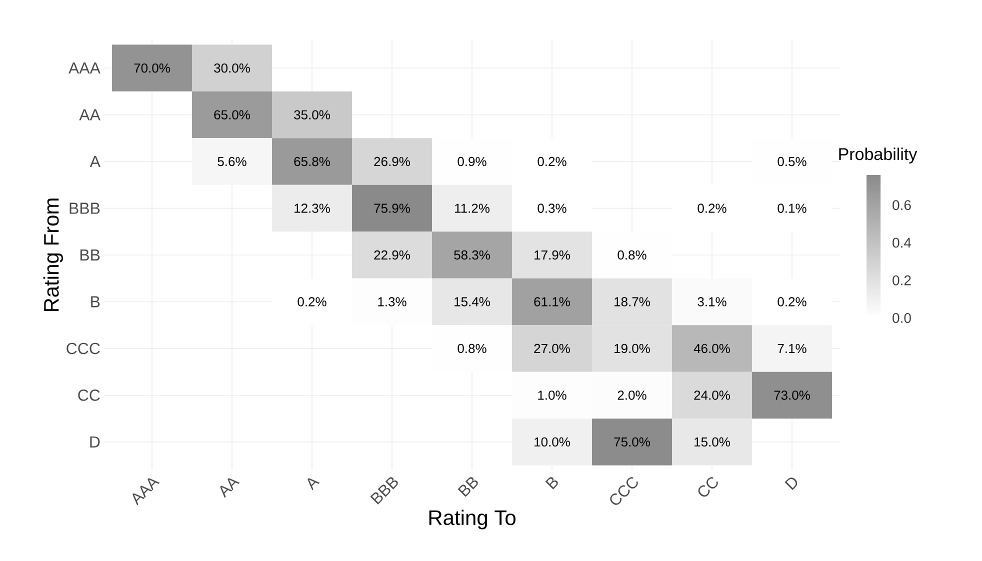  Describe the element at coordinates (89, 114) in the screenshot. I see `y-tick-label: AA` at that location.